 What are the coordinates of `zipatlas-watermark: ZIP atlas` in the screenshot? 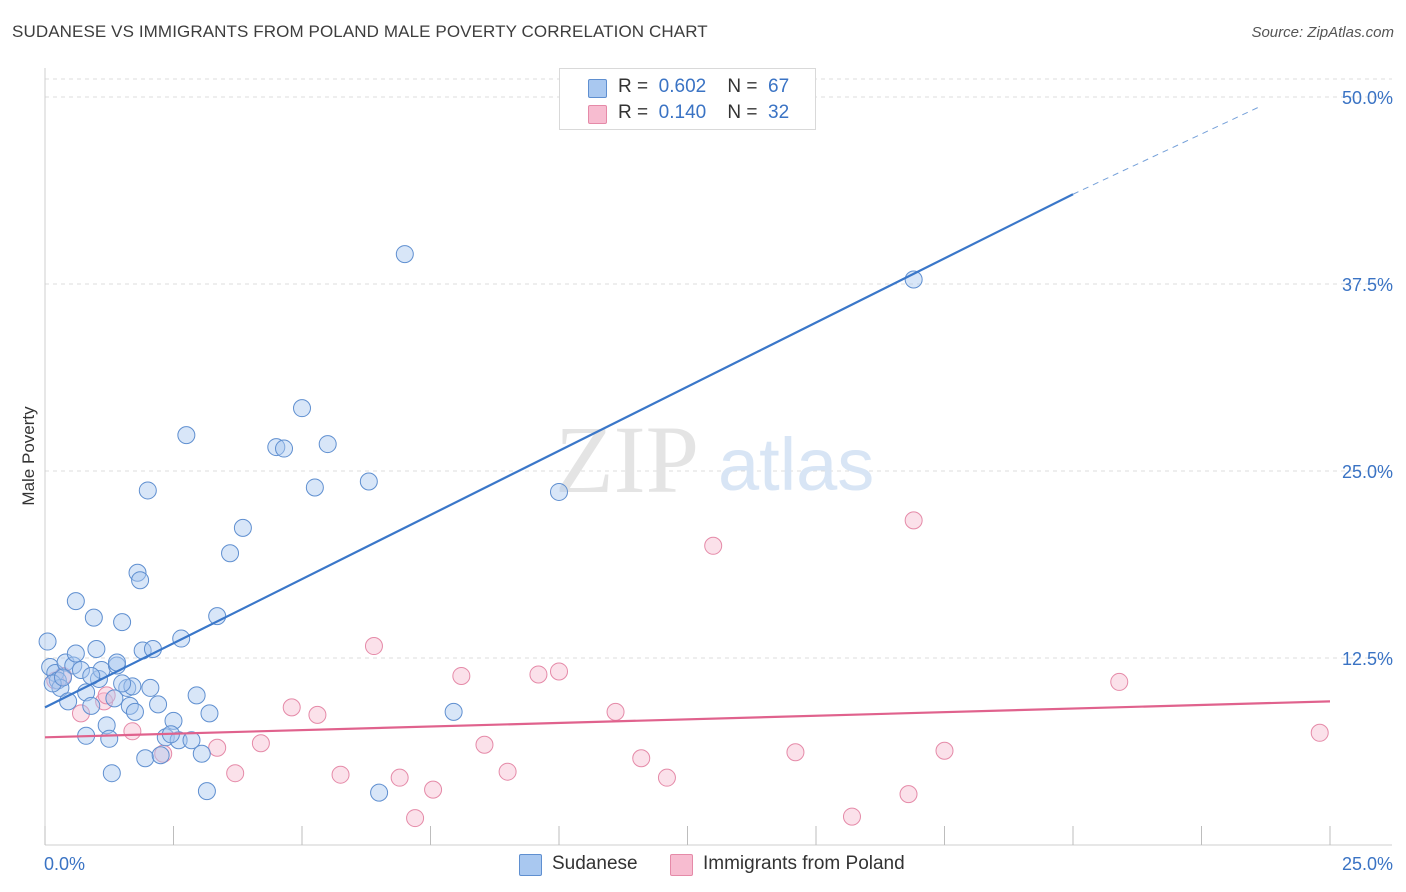 It's located at (714, 459).